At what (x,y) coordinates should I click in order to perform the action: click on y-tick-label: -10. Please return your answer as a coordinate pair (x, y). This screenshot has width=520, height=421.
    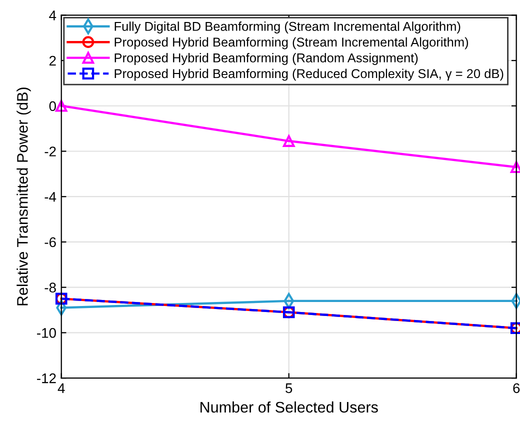
    Looking at the image, I should click on (46, 333).